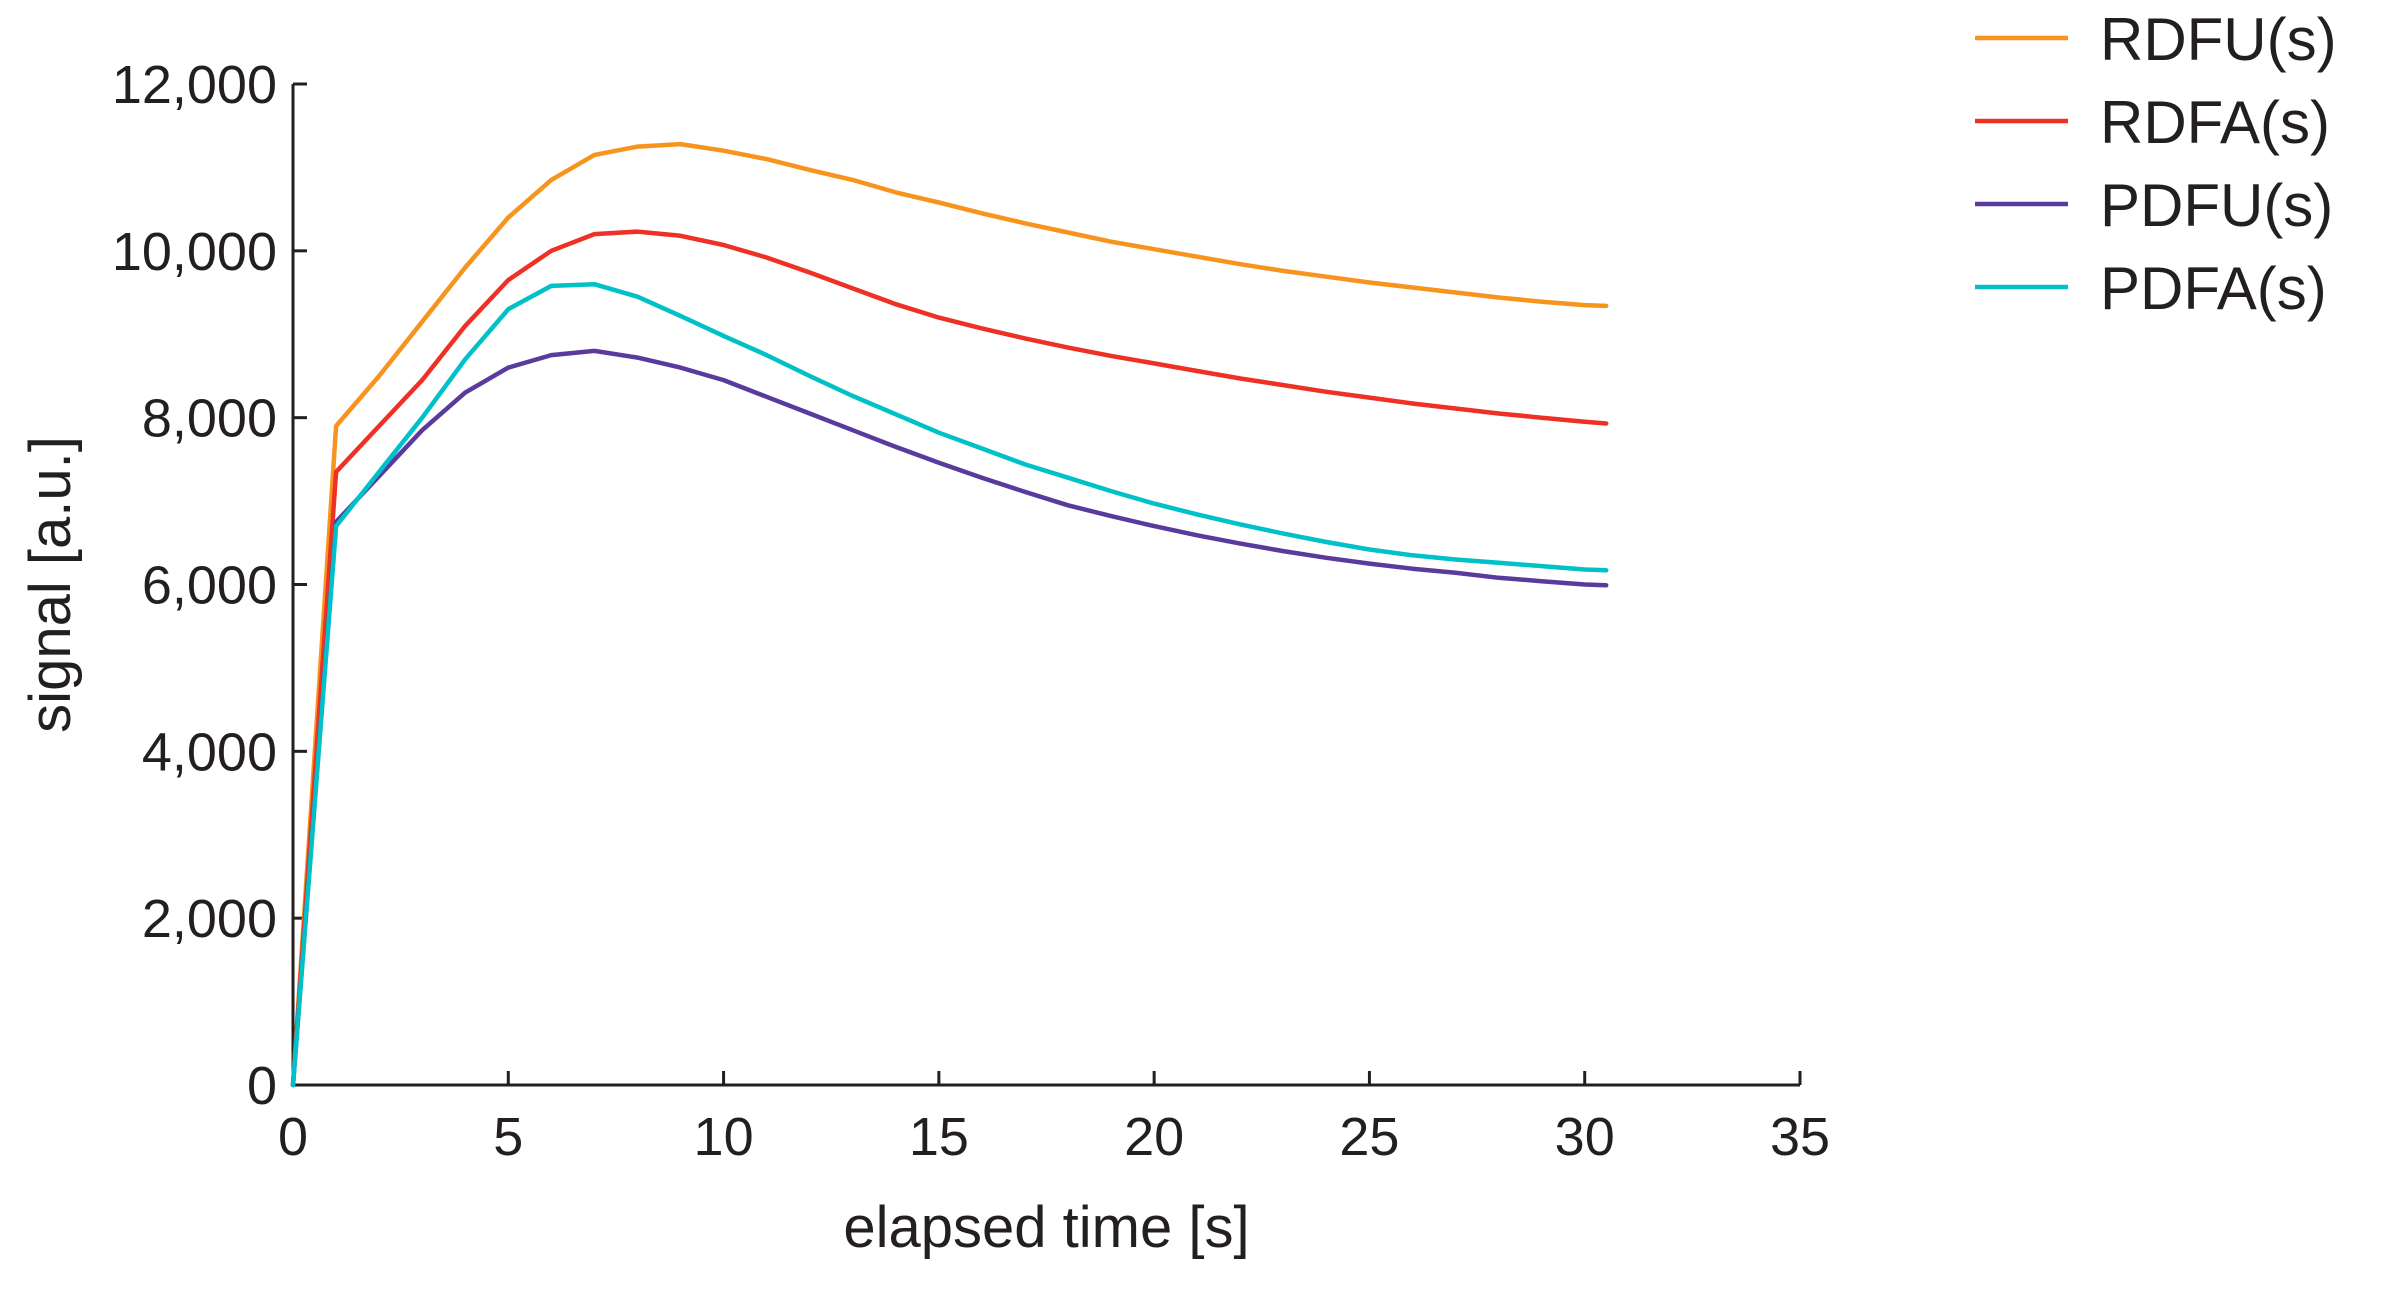 This screenshot has width=2386, height=1291. I want to click on y-tick-label: 6,000, so click(209, 586).